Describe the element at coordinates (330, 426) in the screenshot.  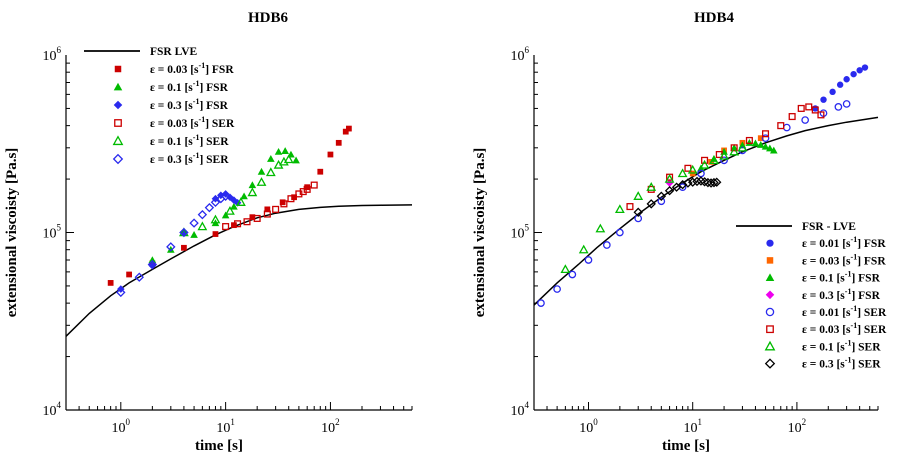
I see `x-tick-label: 10²` at that location.